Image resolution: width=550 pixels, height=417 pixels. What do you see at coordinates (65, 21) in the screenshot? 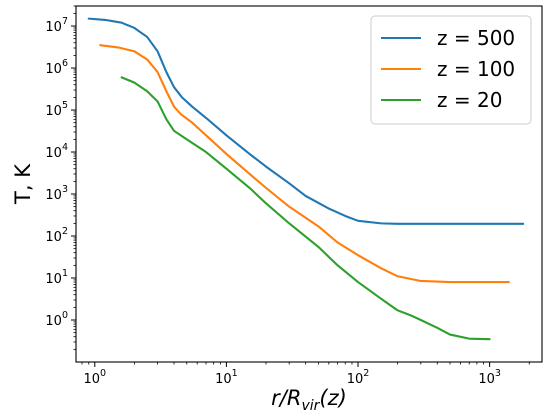
I see `y-tick-label-exp: 7` at bounding box center [65, 21].